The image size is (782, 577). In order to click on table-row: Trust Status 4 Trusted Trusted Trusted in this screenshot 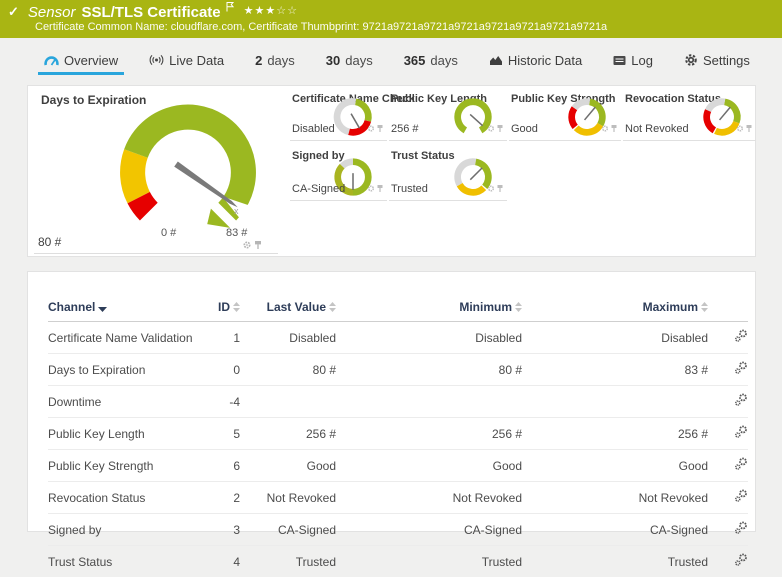, I will do `click(398, 561)`.